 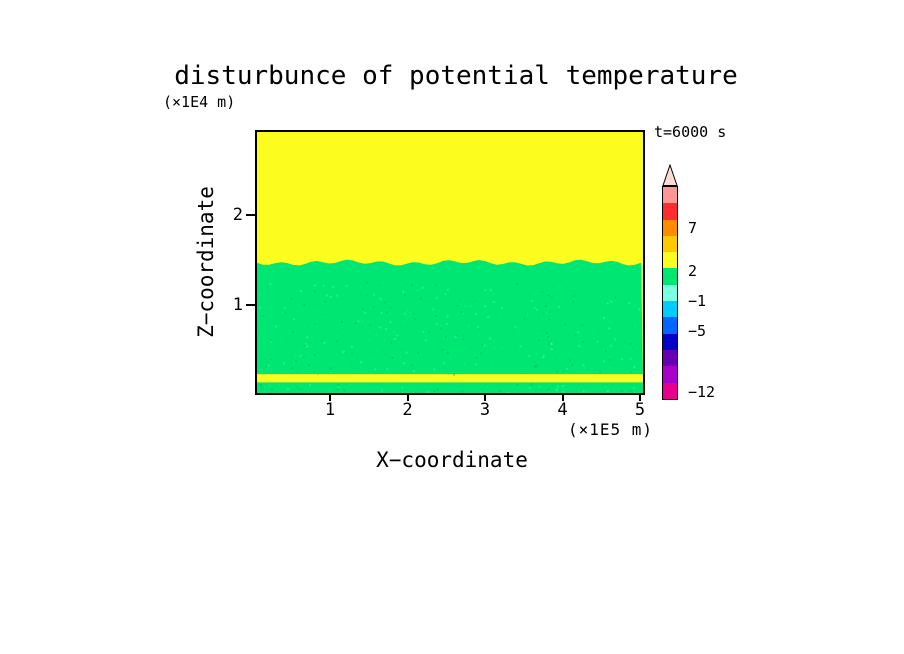 What do you see at coordinates (450, 387) in the screenshot?
I see `layer-bottom-layer` at bounding box center [450, 387].